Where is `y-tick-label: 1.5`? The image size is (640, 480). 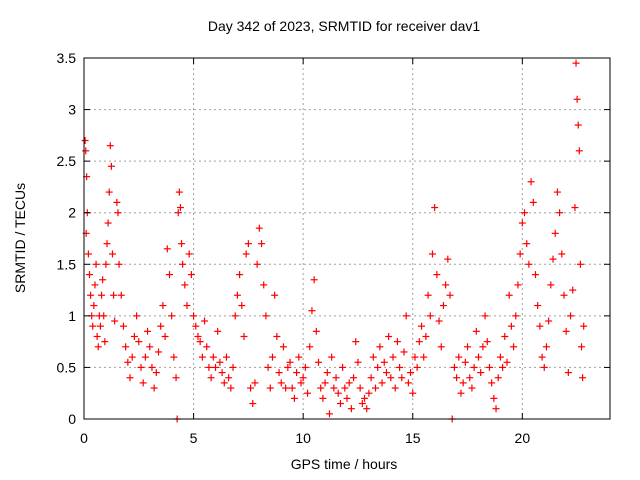
y-tick-label: 1.5 is located at coordinates (67, 264).